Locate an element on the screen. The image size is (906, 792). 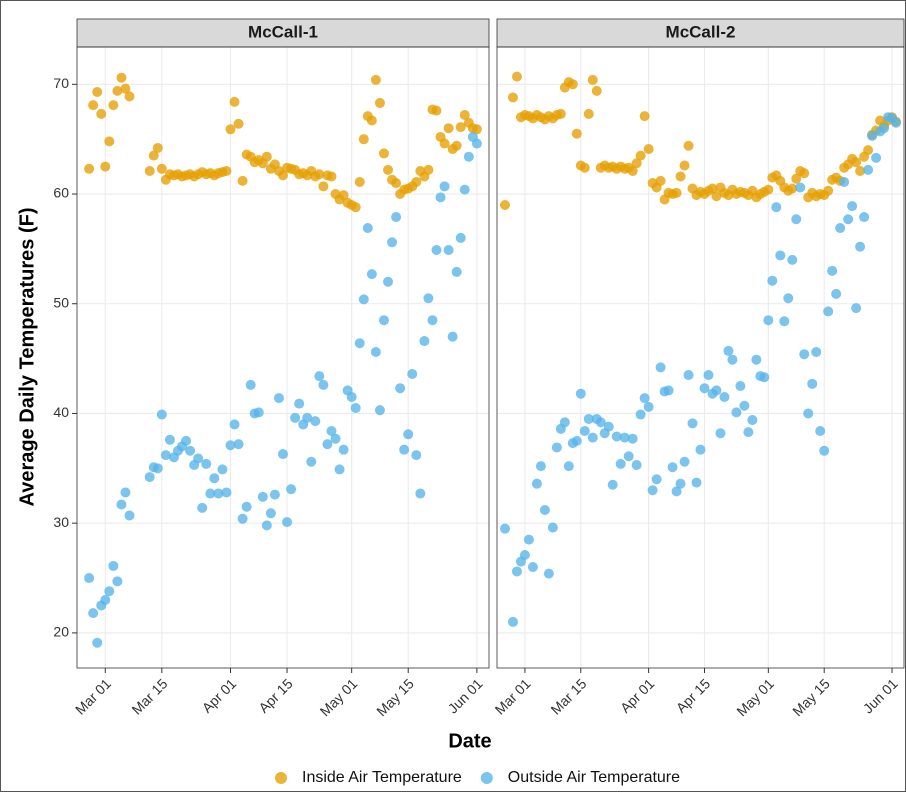
x-axis-title: Date is located at coordinates (469, 741).